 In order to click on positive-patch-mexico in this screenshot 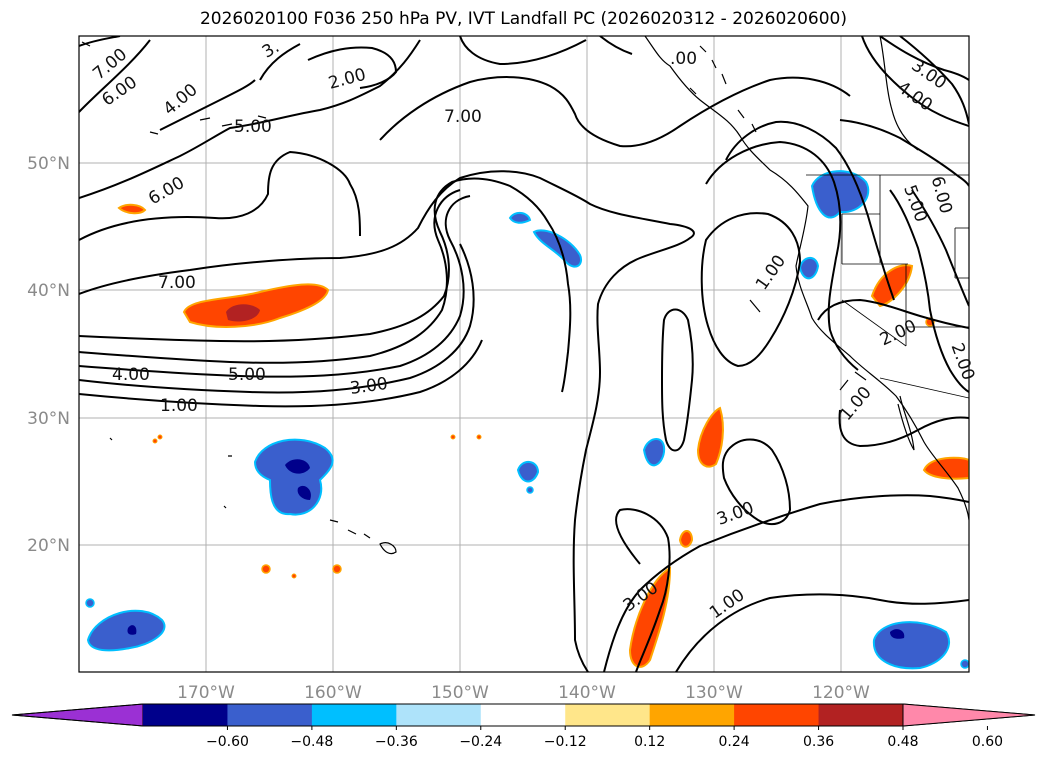, I will do `click(945, 468)`.